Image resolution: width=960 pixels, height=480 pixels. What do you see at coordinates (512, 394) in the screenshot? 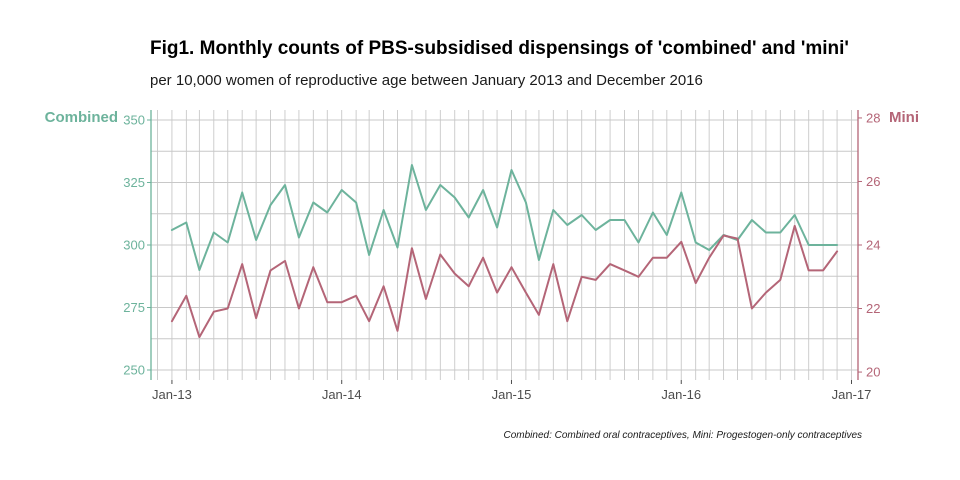
I see `x-tick-label: Jan-15` at bounding box center [512, 394].